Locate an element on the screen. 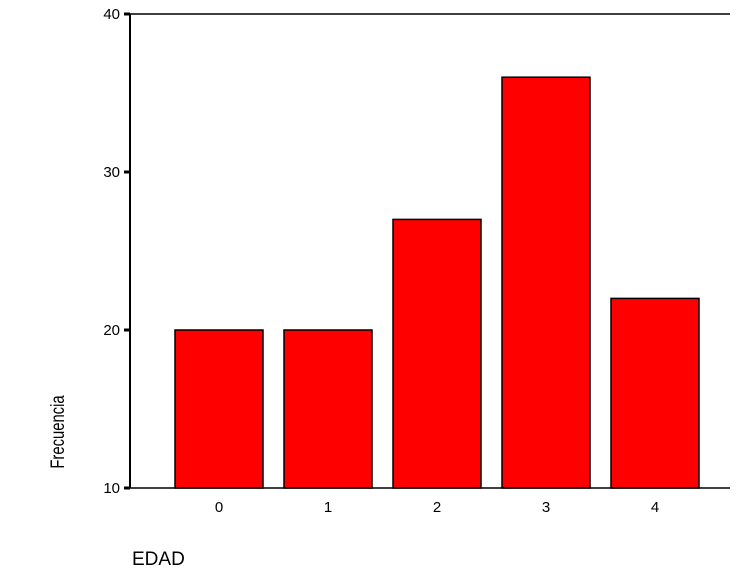 This screenshot has height=576, width=738. x-tick-label-2: 2 is located at coordinates (437, 507).